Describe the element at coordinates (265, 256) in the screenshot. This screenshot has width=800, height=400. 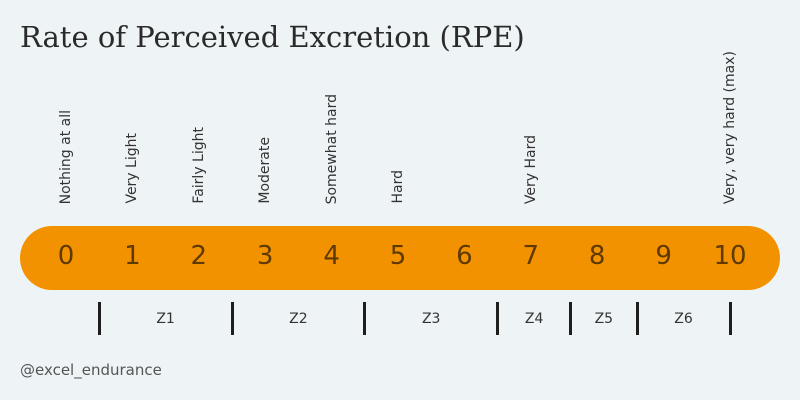
I see `scale-number-3: 3` at that location.